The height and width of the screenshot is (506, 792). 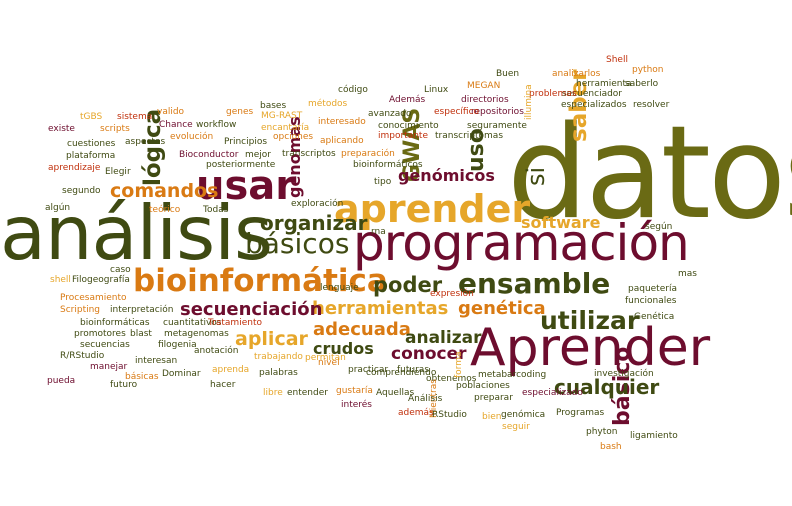 I want to click on word: Bioconductor, so click(x=209, y=155).